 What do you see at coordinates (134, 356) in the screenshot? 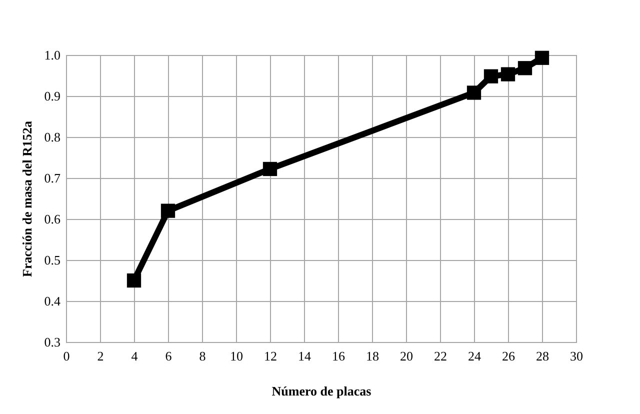
I see `x-tick-label: 4` at bounding box center [134, 356].